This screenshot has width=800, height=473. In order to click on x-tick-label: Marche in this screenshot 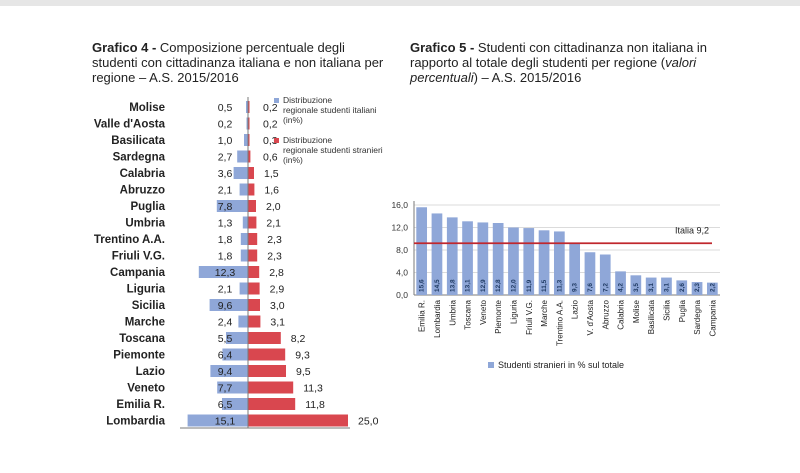, I will do `click(544, 312)`.